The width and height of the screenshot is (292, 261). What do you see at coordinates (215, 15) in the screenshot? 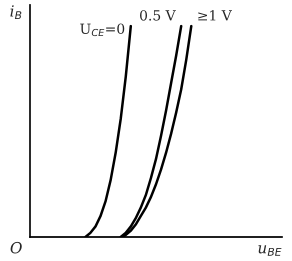
I see `series-label: ≥1 V` at bounding box center [215, 15].